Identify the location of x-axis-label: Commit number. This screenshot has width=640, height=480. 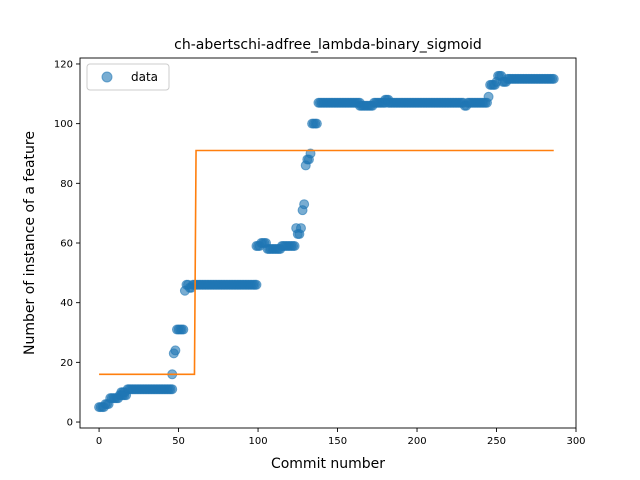
(328, 464).